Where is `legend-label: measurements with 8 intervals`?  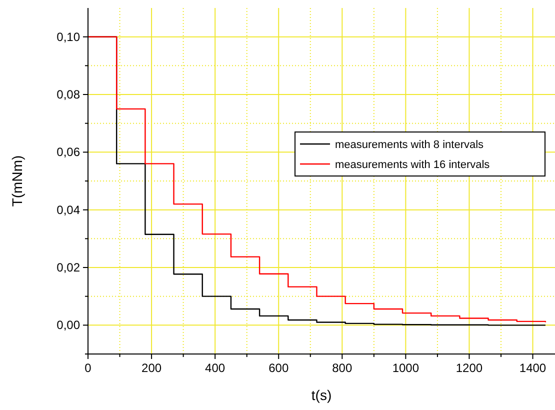 legend-label: measurements with 8 intervals is located at coordinates (409, 145).